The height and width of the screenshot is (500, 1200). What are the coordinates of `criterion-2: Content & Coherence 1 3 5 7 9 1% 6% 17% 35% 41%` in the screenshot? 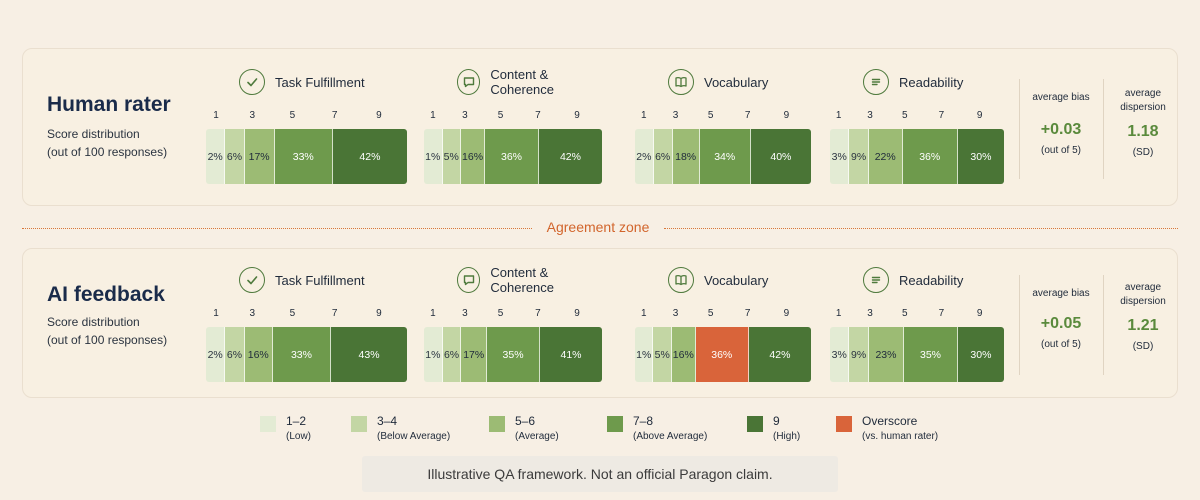 It's located at (513, 325).